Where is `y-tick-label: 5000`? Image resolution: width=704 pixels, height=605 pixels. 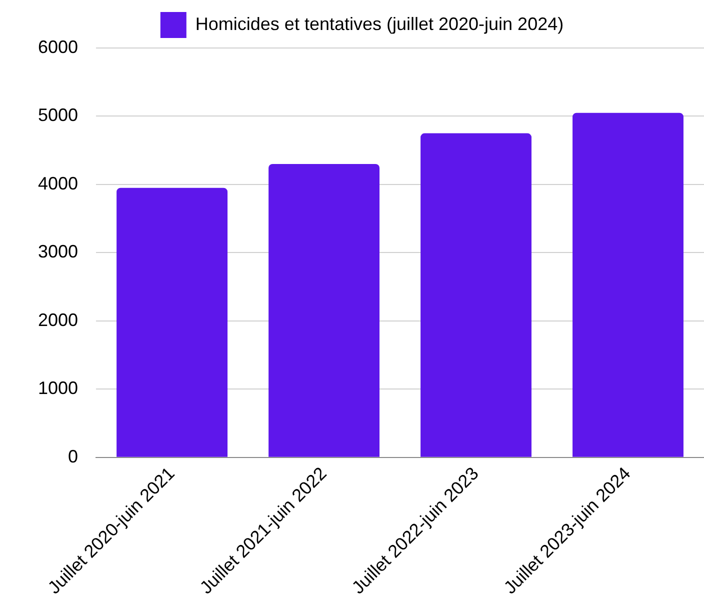 y-tick-label: 5000 is located at coordinates (58, 115).